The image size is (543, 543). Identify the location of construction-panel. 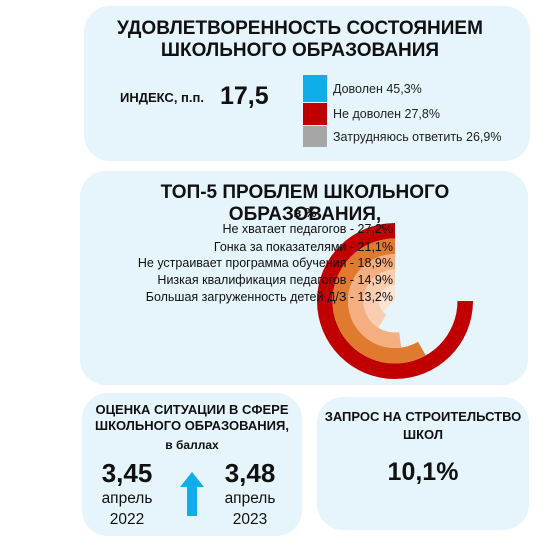
(423, 463).